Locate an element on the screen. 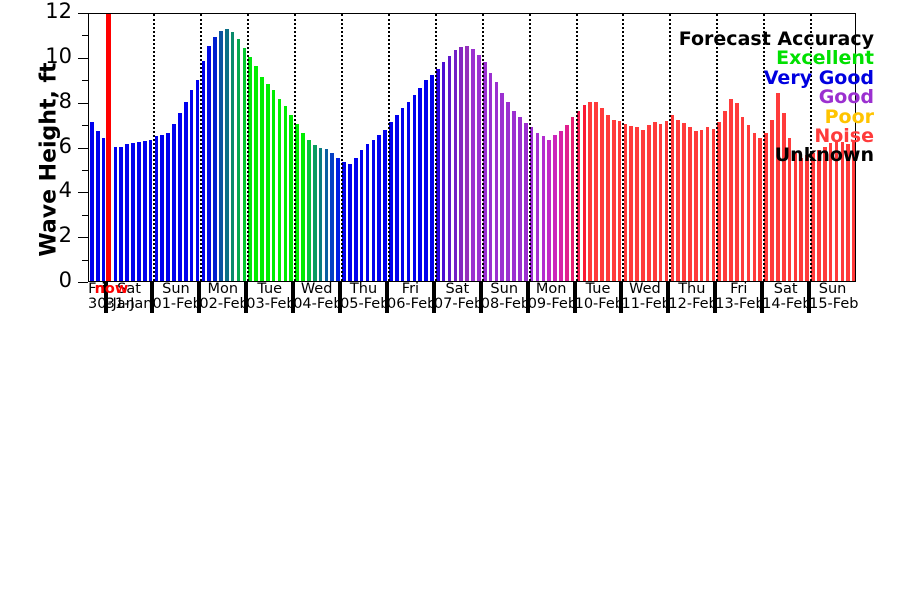 The image size is (900, 600). x-axis-day-cell: Sun 08-Feb is located at coordinates (505, 297).